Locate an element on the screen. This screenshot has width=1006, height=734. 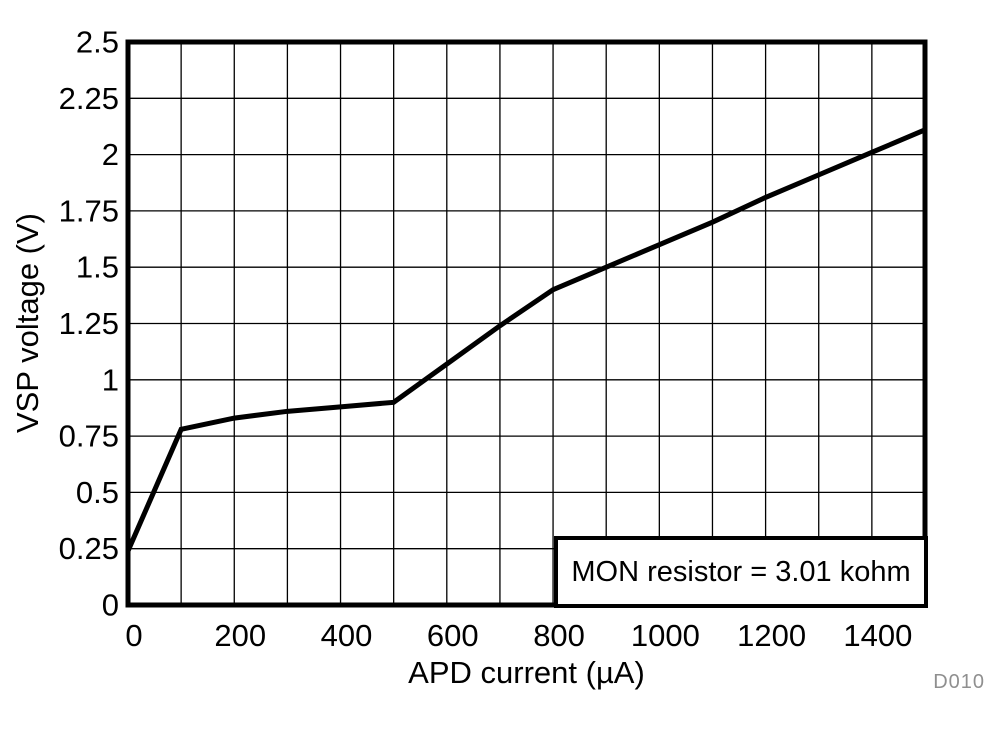
y-tick-label: 2.25 is located at coordinates (89, 98).